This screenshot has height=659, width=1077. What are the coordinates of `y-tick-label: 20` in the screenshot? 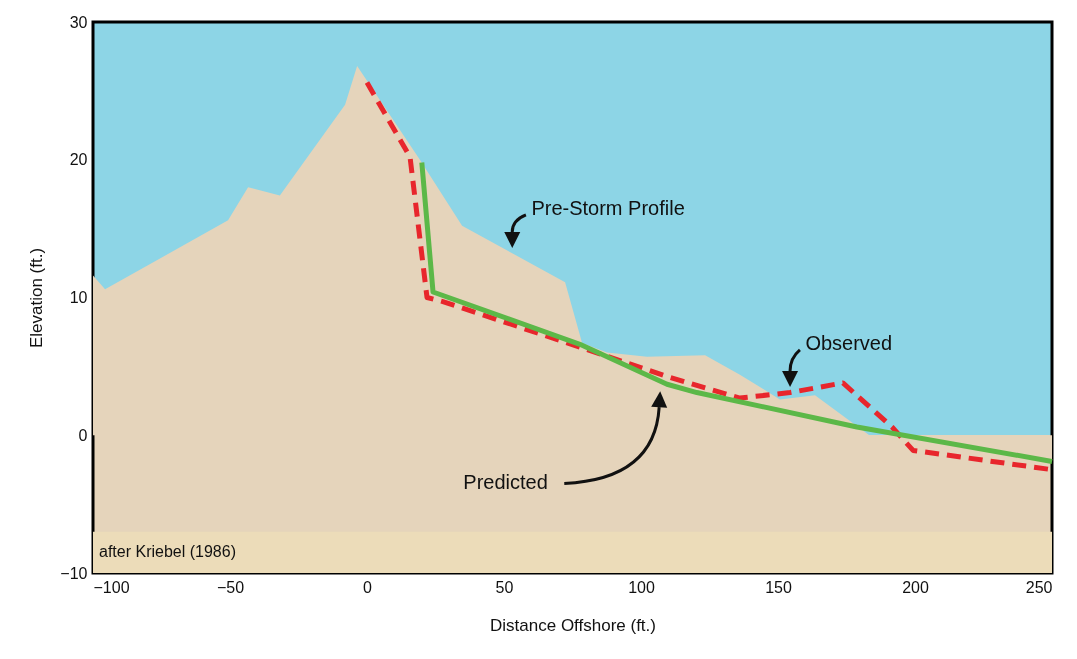 It's located at (78, 160).